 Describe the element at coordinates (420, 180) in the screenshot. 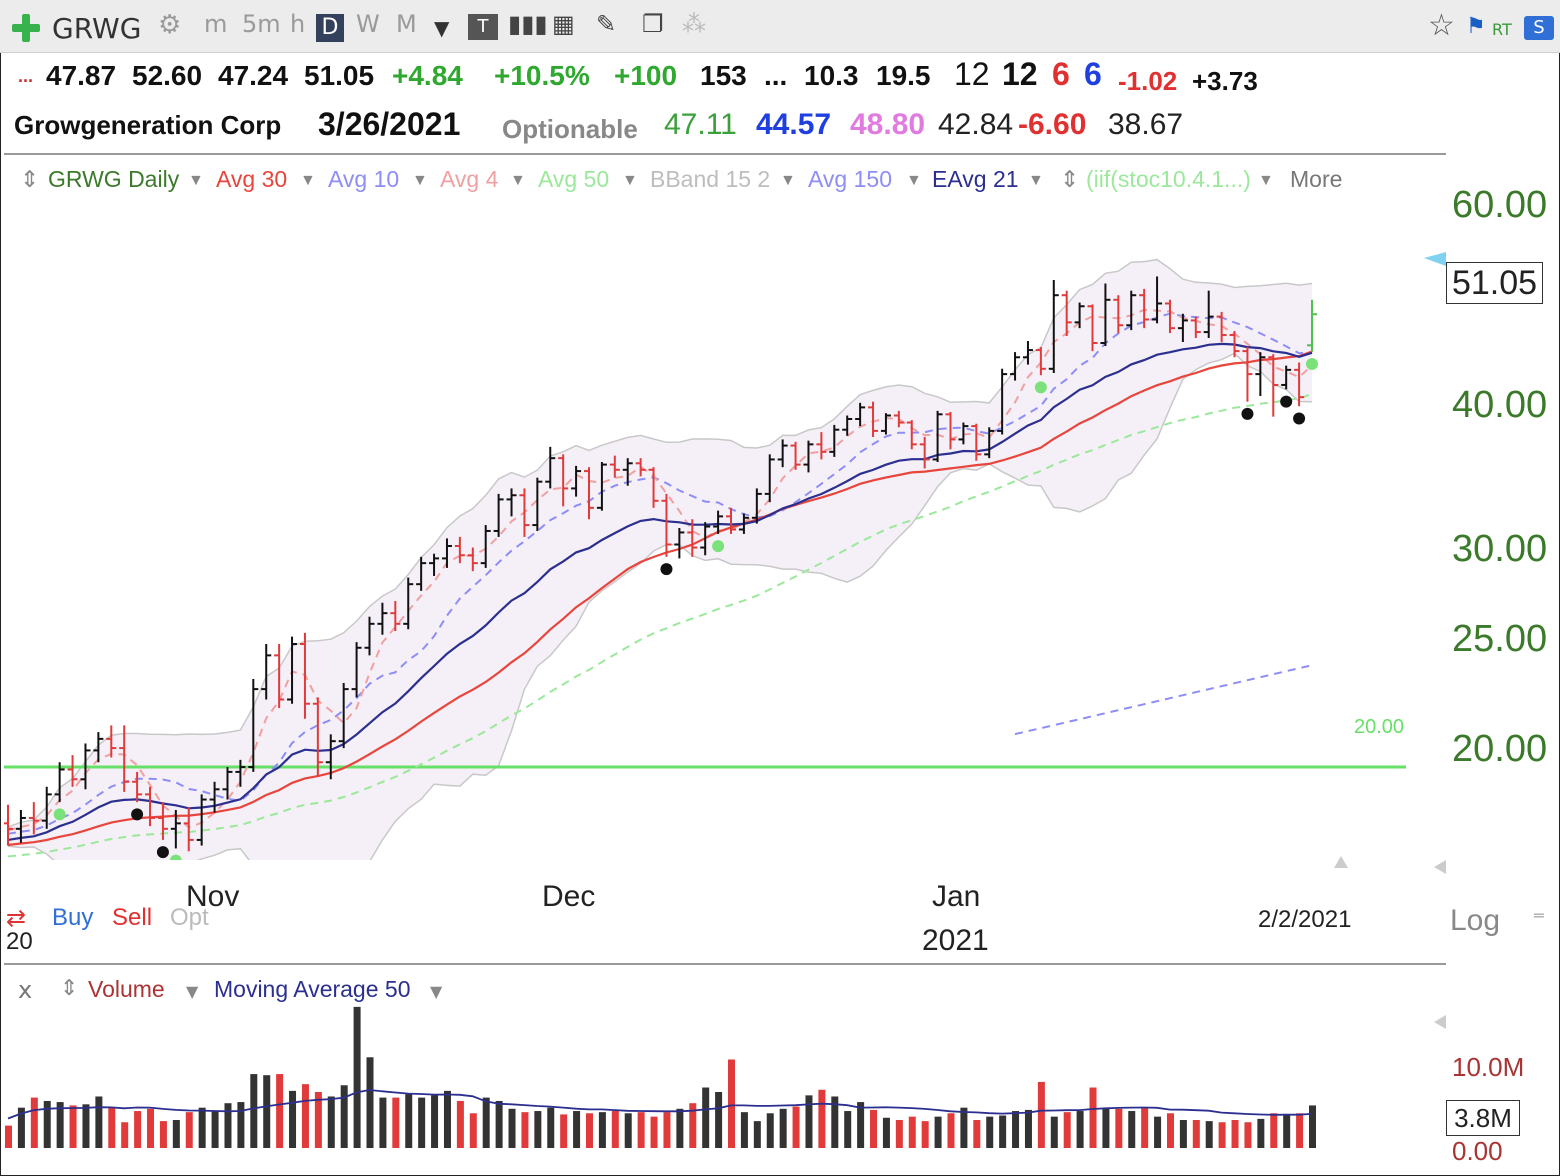

I see `legend-avg10-dropdown-icon: ▼` at that location.